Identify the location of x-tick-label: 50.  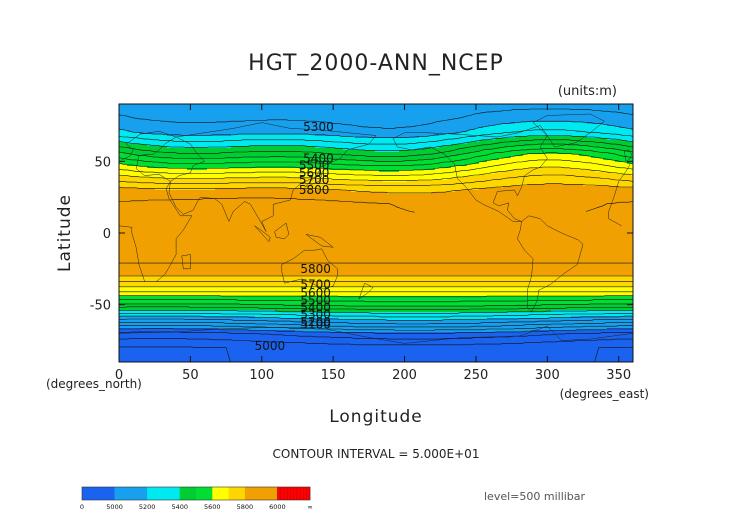
(190, 375).